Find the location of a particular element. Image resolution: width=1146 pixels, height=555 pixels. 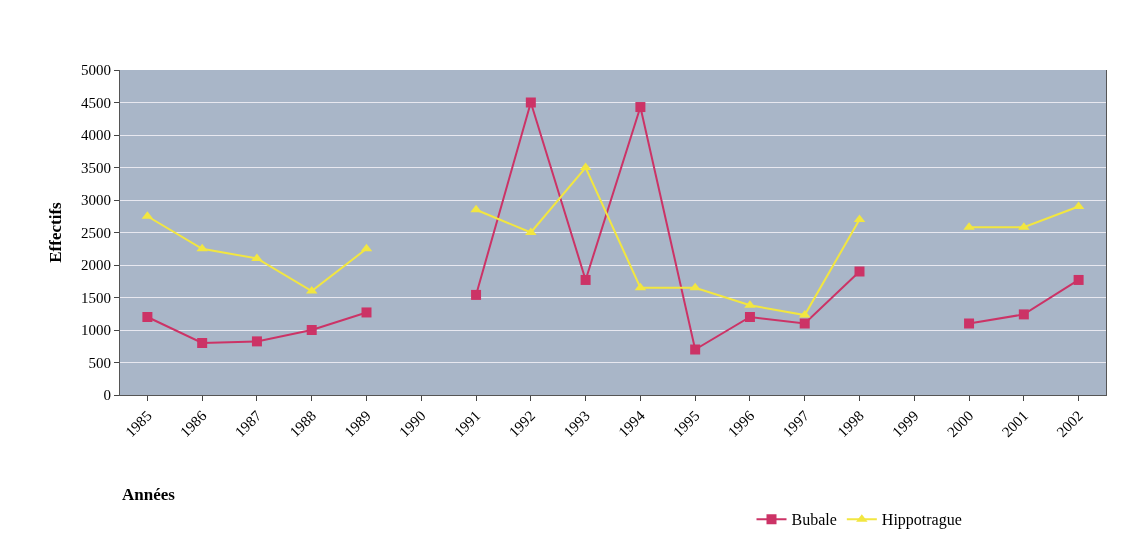

y-tick-label: 0 is located at coordinates (107, 395).